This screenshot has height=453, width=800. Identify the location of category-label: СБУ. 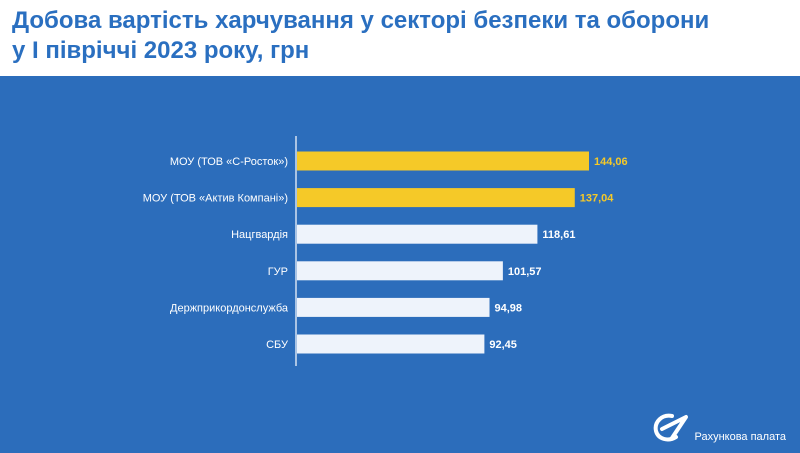
(277, 345).